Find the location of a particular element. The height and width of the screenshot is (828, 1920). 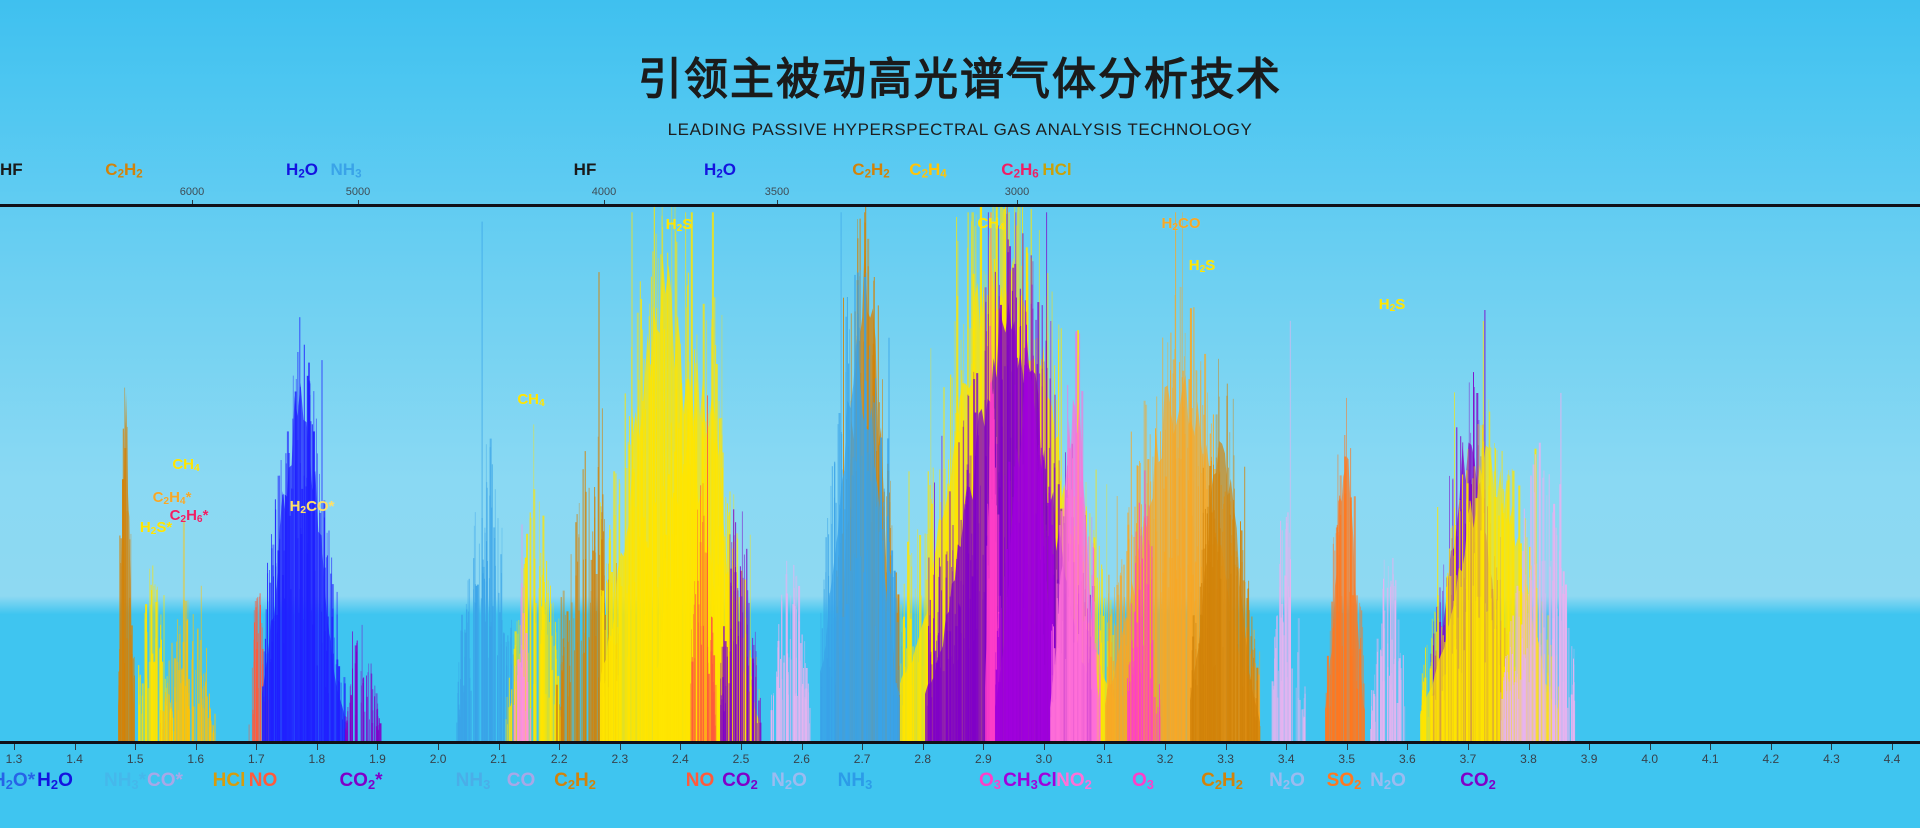

bottom-tick-label-2.1: 2.1 is located at coordinates (498, 759).